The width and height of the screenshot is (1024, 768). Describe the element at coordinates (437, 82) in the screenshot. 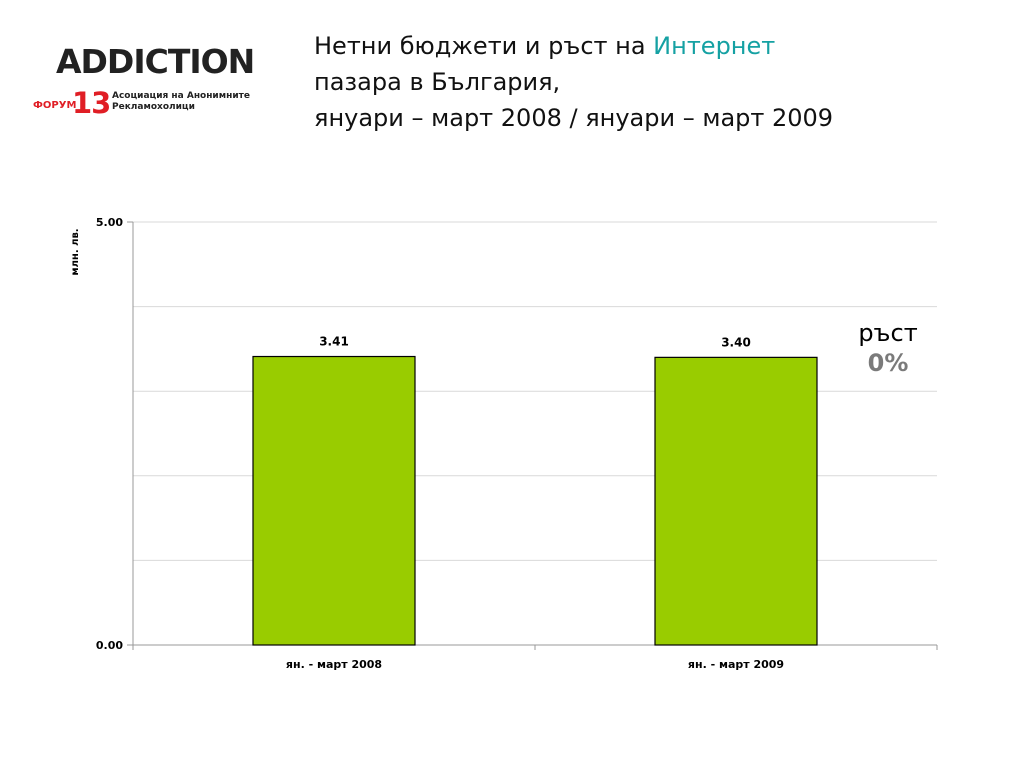

I see `title-line2: пазара в България,` at that location.